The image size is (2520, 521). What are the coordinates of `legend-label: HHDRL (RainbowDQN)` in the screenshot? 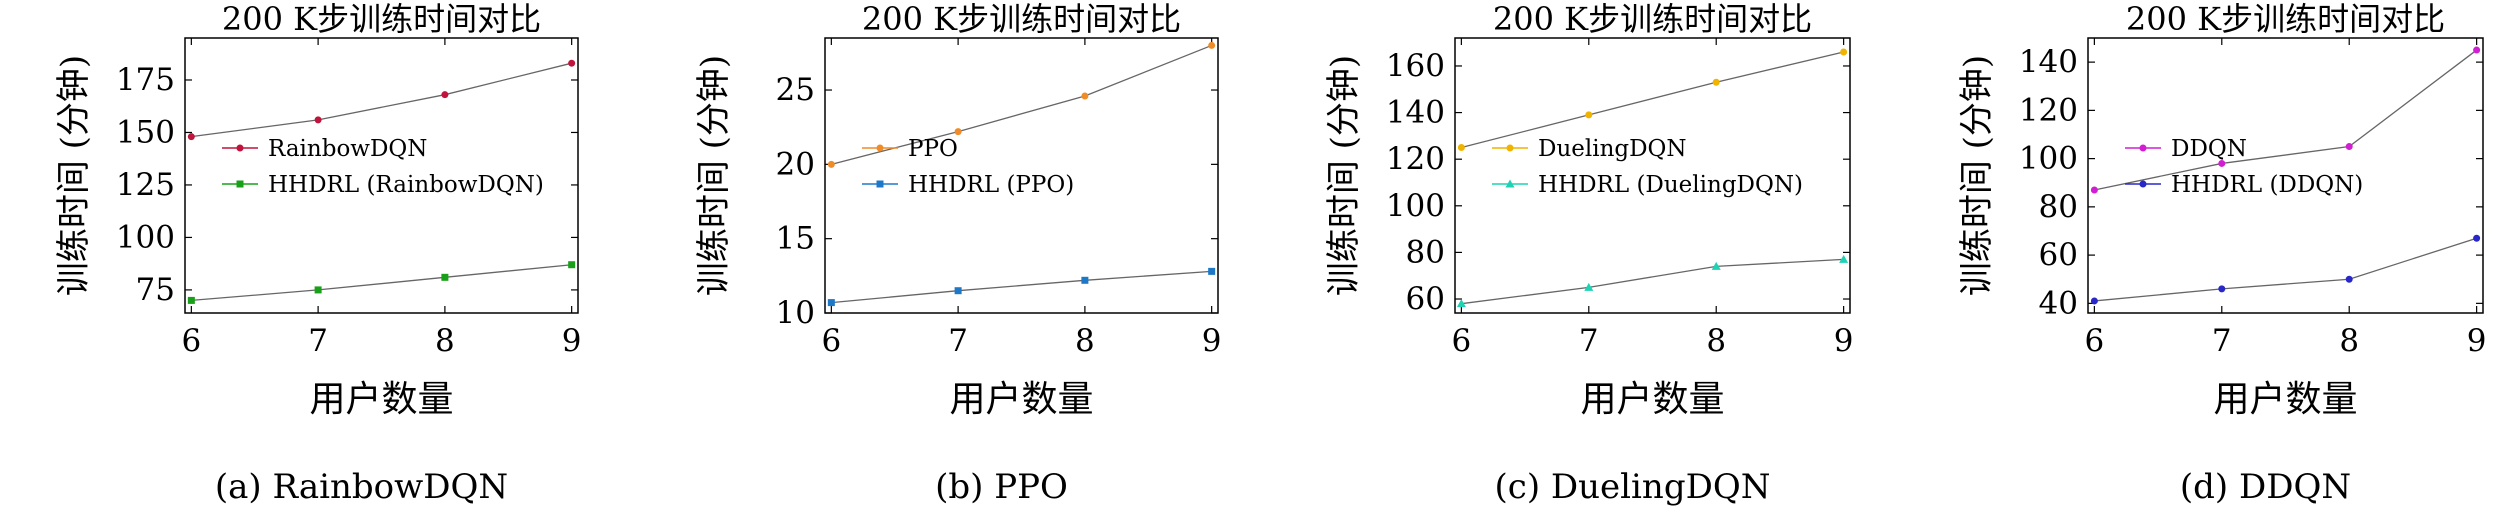 It's located at (406, 185).